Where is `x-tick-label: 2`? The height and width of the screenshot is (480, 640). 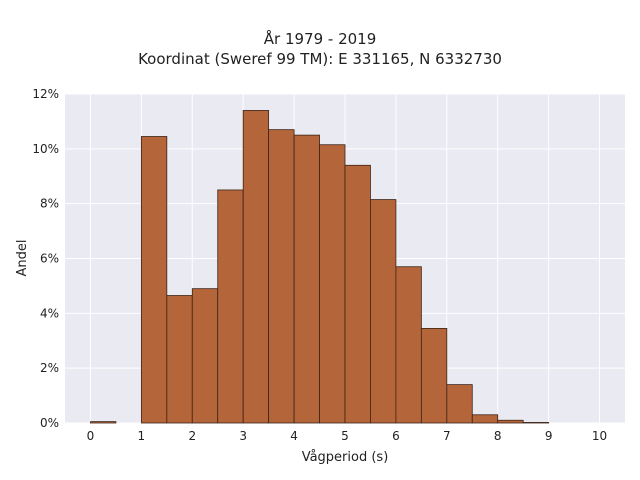 x-tick-label: 2 is located at coordinates (192, 436).